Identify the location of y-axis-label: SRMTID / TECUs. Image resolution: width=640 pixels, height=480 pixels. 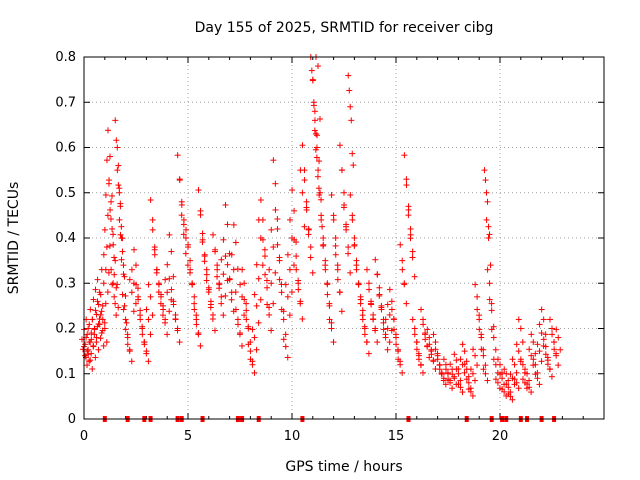
(14, 238).